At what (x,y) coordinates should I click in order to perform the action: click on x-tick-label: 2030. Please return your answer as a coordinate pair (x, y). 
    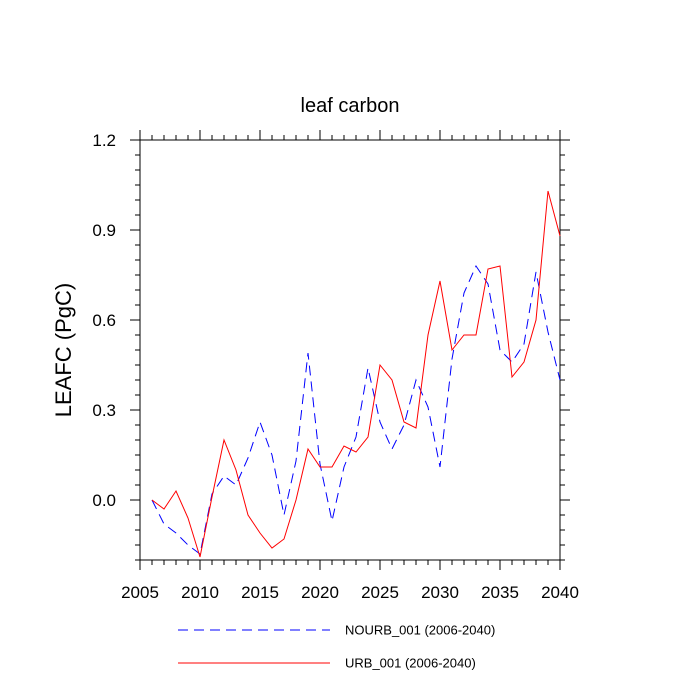
    Looking at the image, I should click on (440, 592).